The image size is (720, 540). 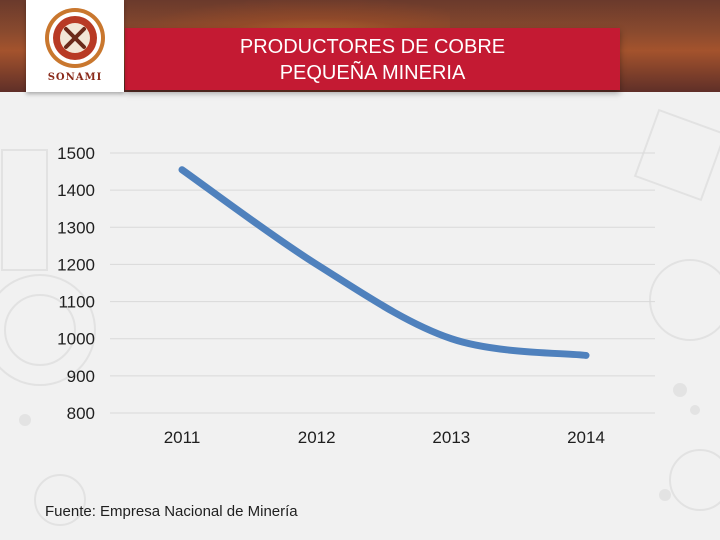 I want to click on x-tick-label: 2013, so click(x=451, y=437).